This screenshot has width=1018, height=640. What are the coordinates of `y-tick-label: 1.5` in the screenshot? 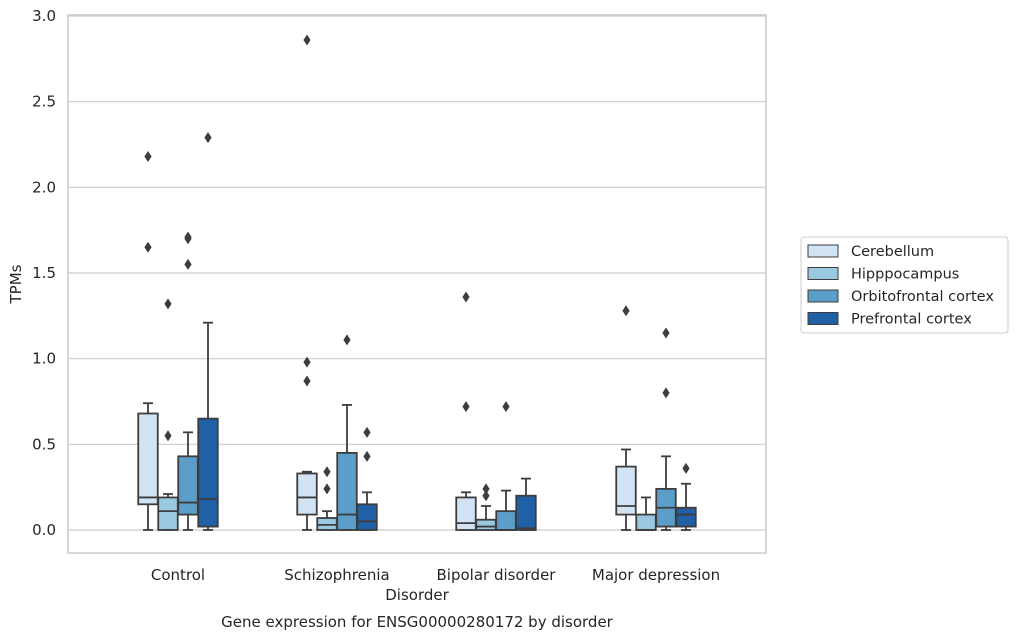 It's located at (44, 273).